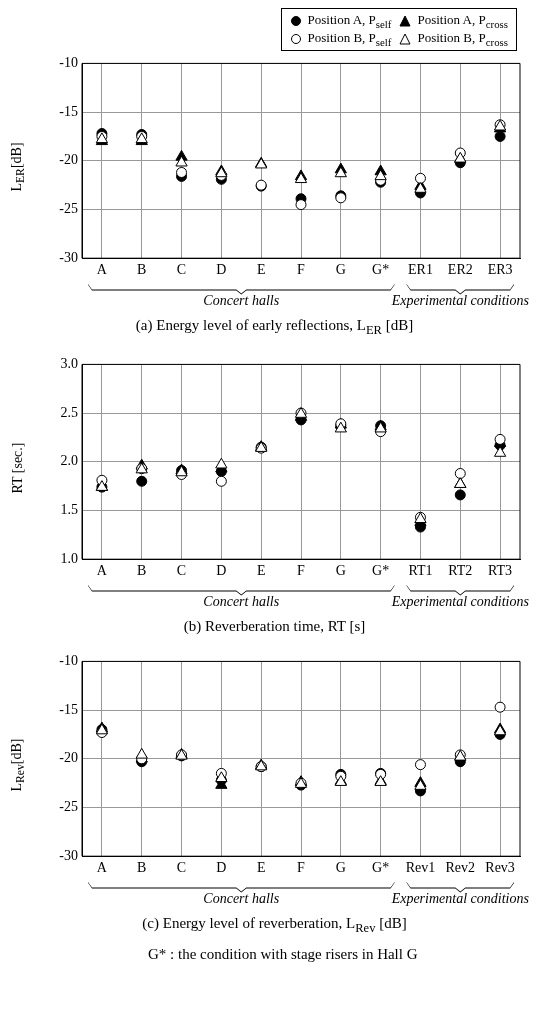  Describe the element at coordinates (18, 468) in the screenshot. I see `y-axis-title: RT [sec.]` at that location.